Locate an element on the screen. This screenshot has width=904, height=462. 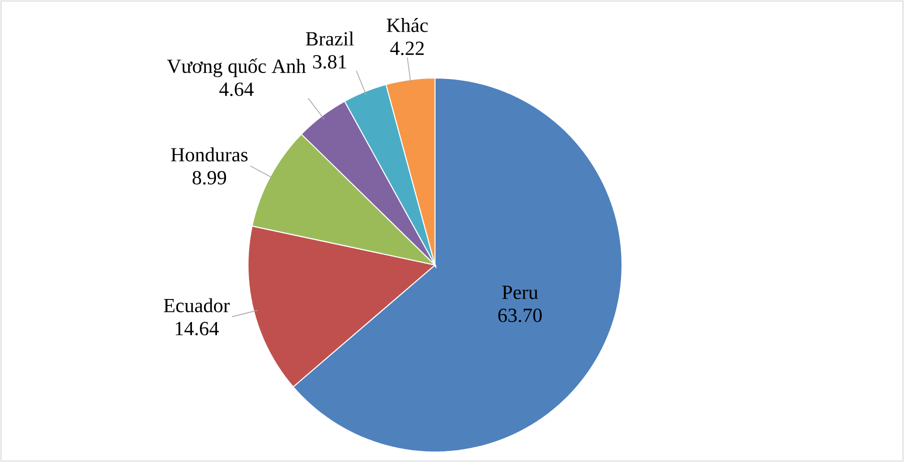
slice-label: Brazil is located at coordinates (330, 39).